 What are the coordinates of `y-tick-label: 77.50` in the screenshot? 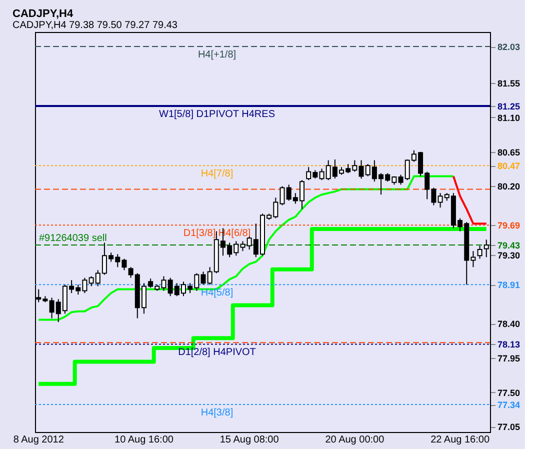 It's located at (509, 393).